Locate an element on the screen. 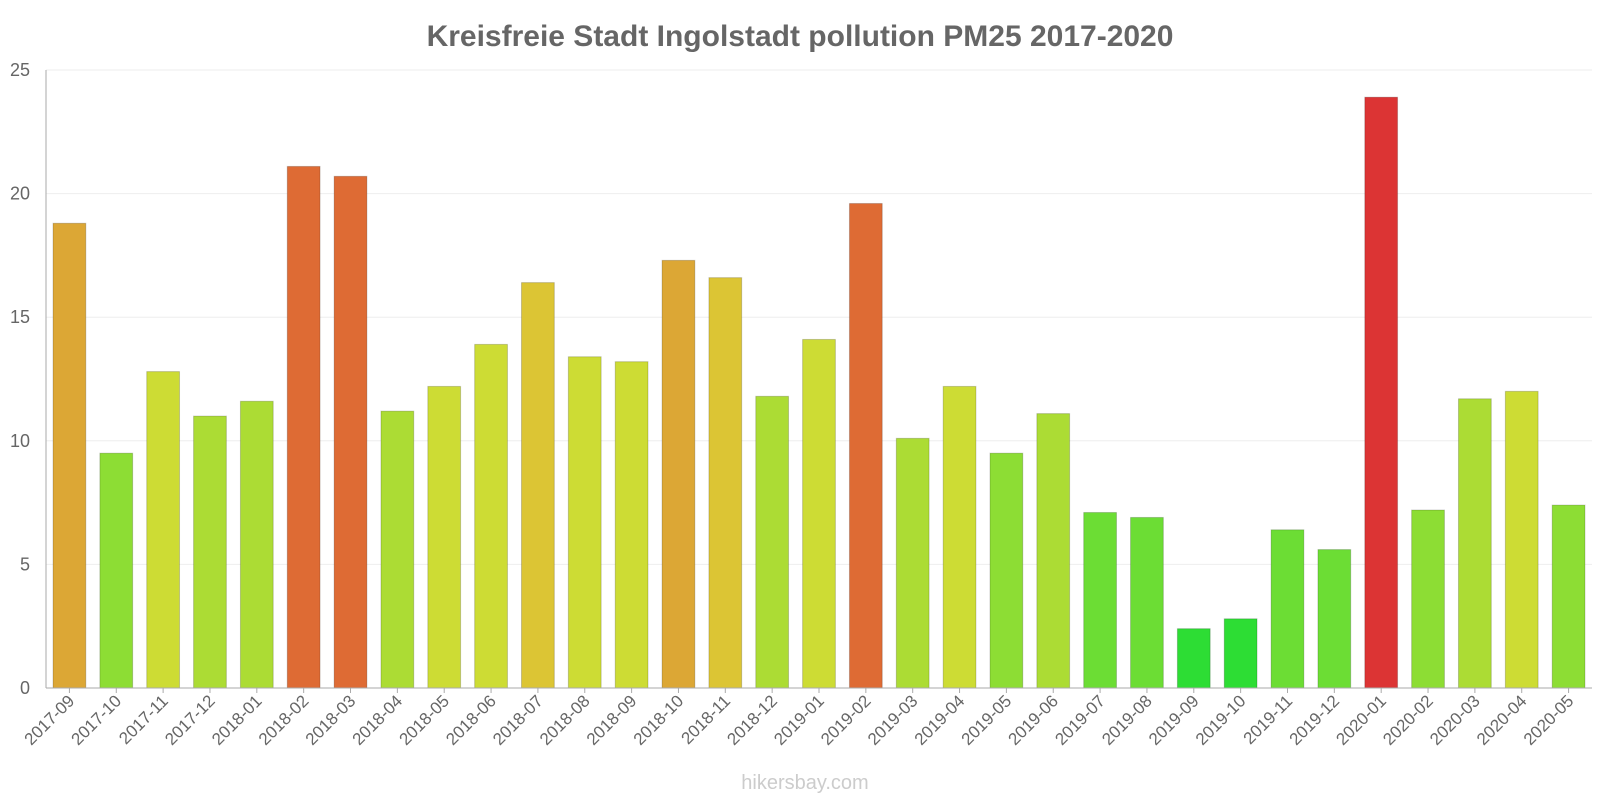  x-tick-label: 2019-11 is located at coordinates (1268, 719).